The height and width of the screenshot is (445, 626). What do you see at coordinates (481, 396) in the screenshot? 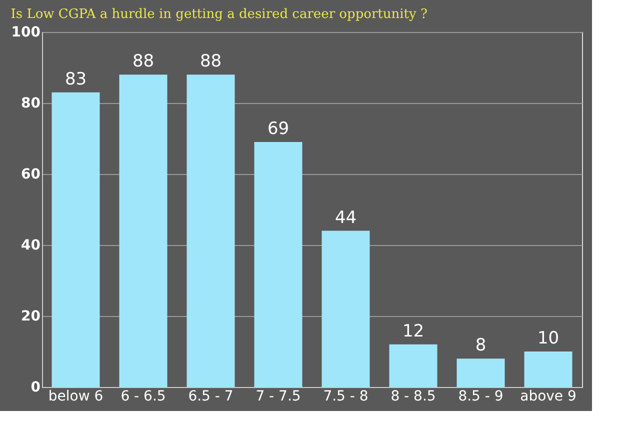
I see `x-tick-label: 8.5 - 9` at bounding box center [481, 396].